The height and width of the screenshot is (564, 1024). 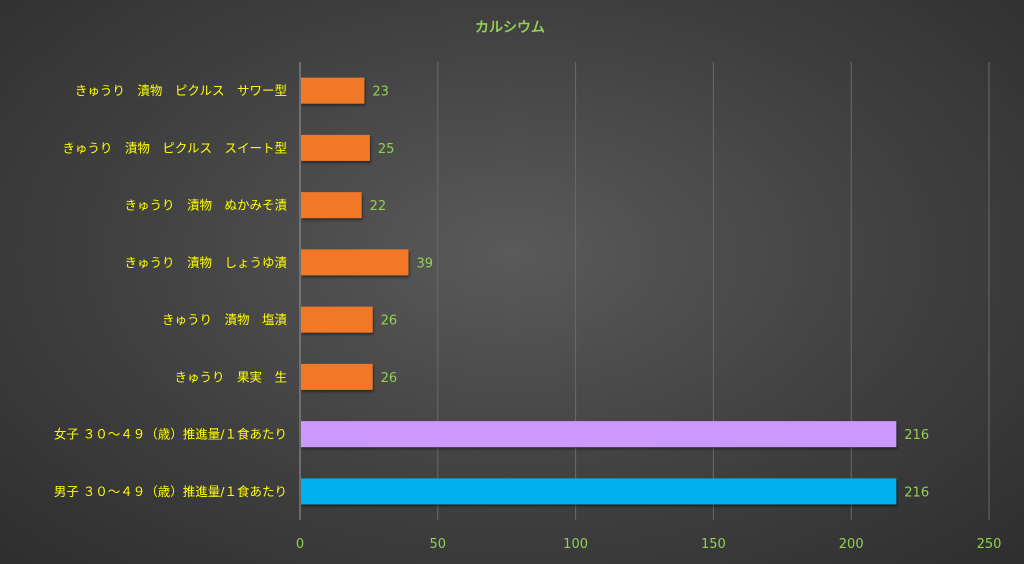 What do you see at coordinates (424, 263) in the screenshot?
I see `data-label: 39` at bounding box center [424, 263].